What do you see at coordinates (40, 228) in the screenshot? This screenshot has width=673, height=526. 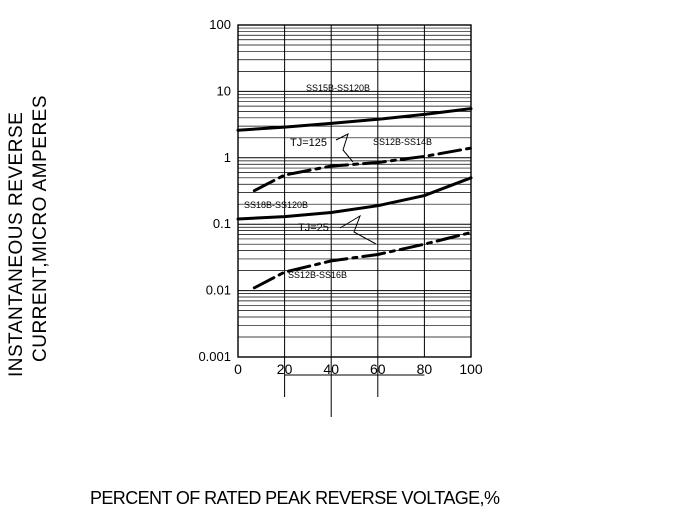 I see `y-axis-label-line-2: CURRENT,MICRO AMPERES` at bounding box center [40, 228].